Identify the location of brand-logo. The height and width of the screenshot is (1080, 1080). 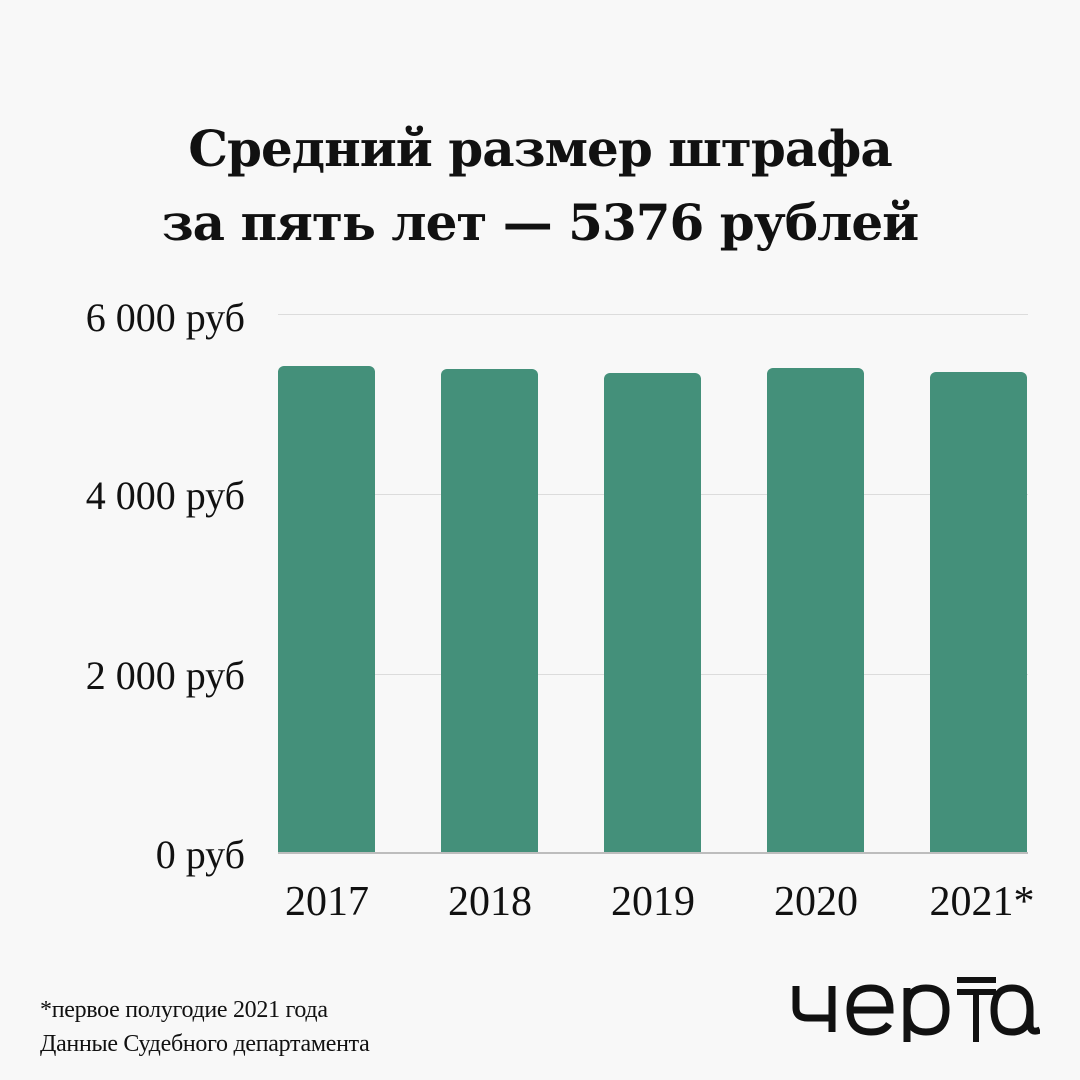
(916, 1008).